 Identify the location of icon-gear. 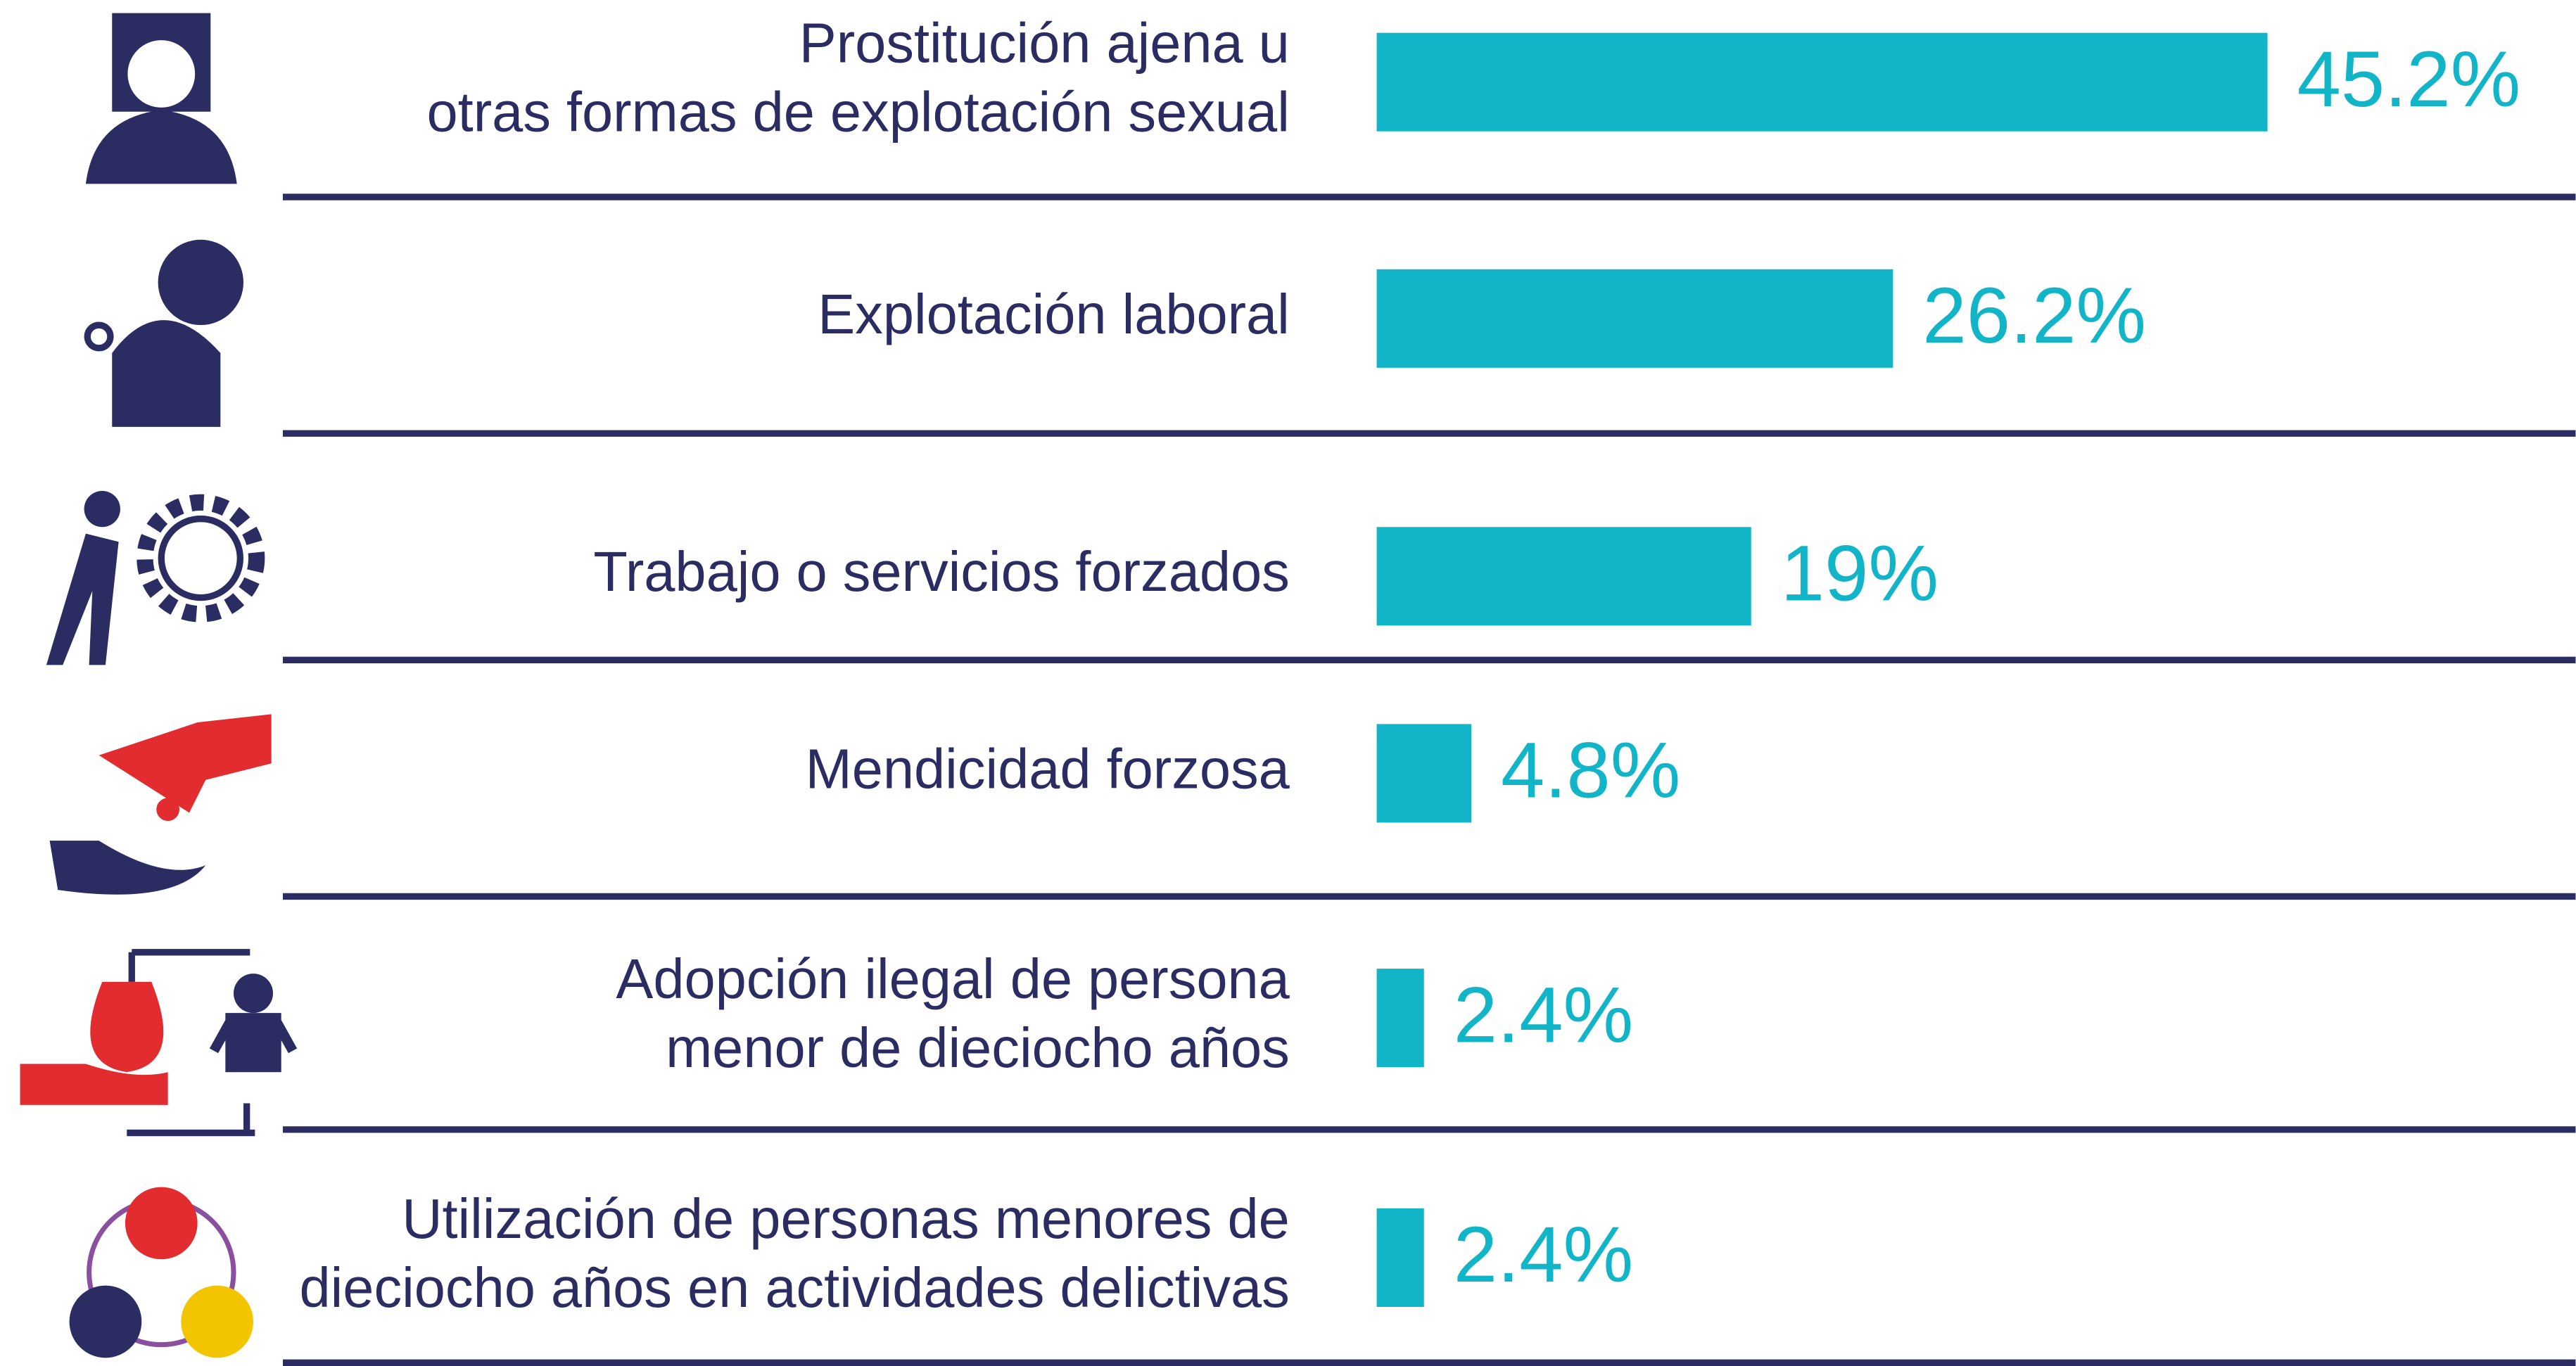
(155, 578).